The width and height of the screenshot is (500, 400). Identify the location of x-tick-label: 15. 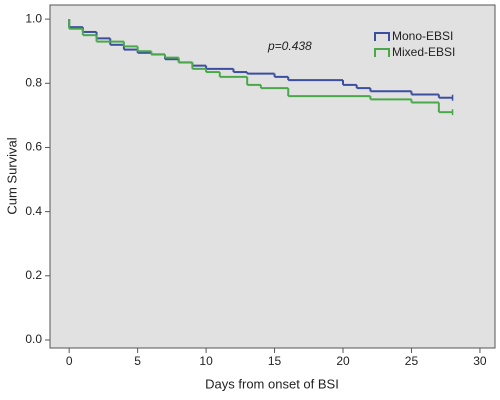
(275, 361).